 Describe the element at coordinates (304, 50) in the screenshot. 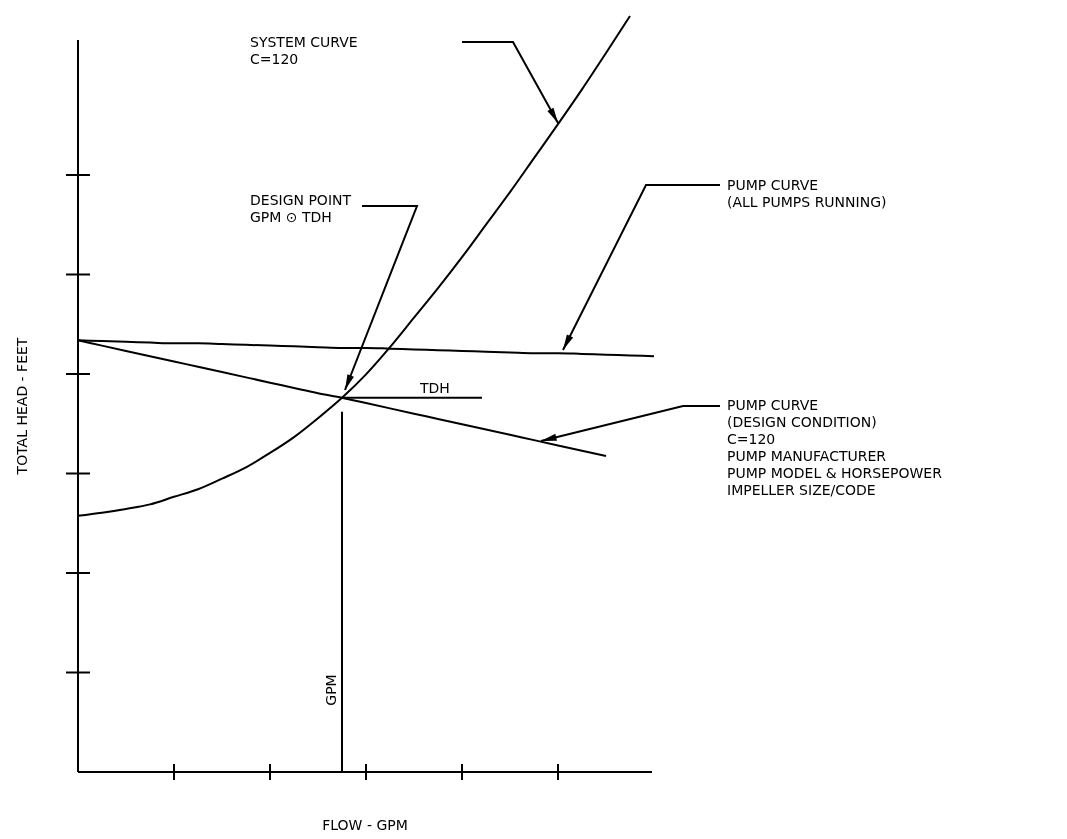

I see `annotation: SYSTEM CURVE C=120` at that location.